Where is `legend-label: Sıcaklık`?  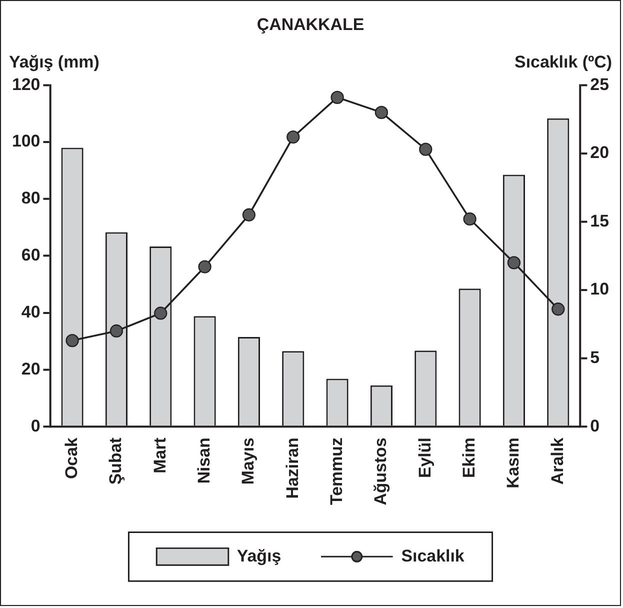 legend-label: Sıcaklık is located at coordinates (433, 556).